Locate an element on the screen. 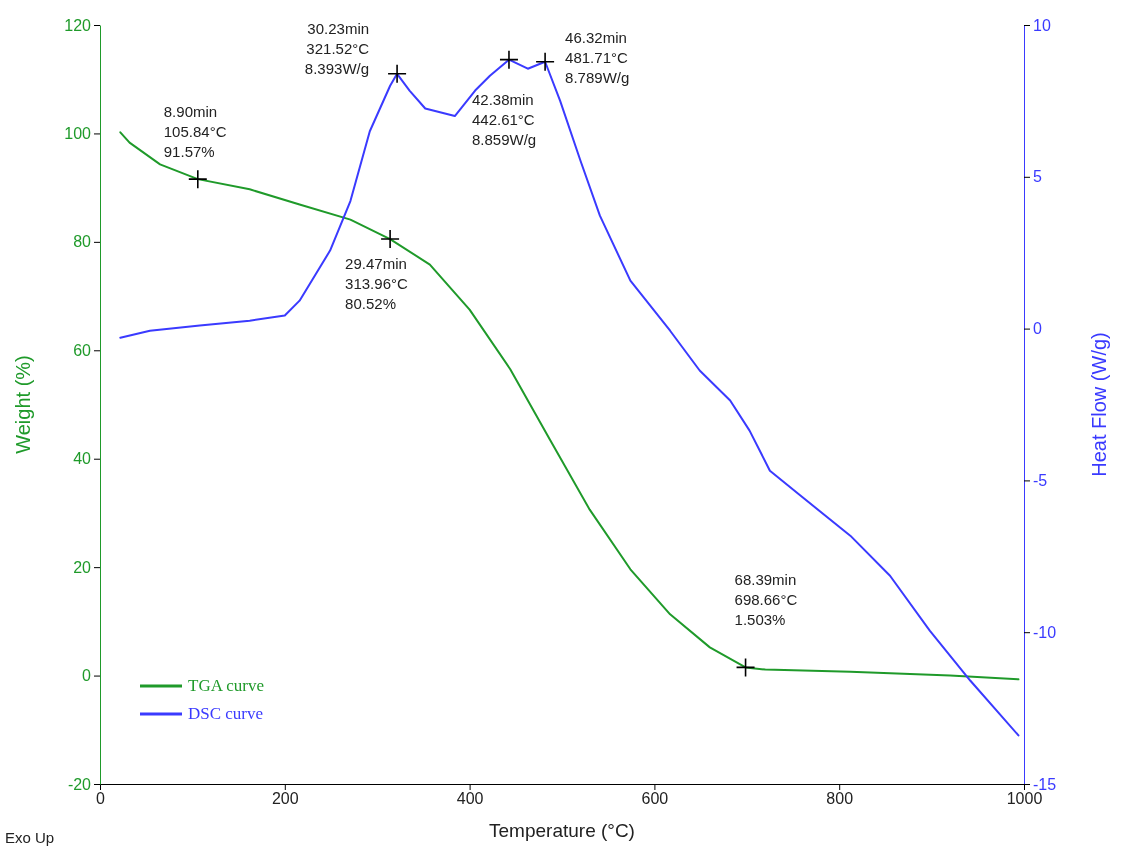 Image resolution: width=1126 pixels, height=849 pixels. y-tick-label: -20 is located at coordinates (79, 784).